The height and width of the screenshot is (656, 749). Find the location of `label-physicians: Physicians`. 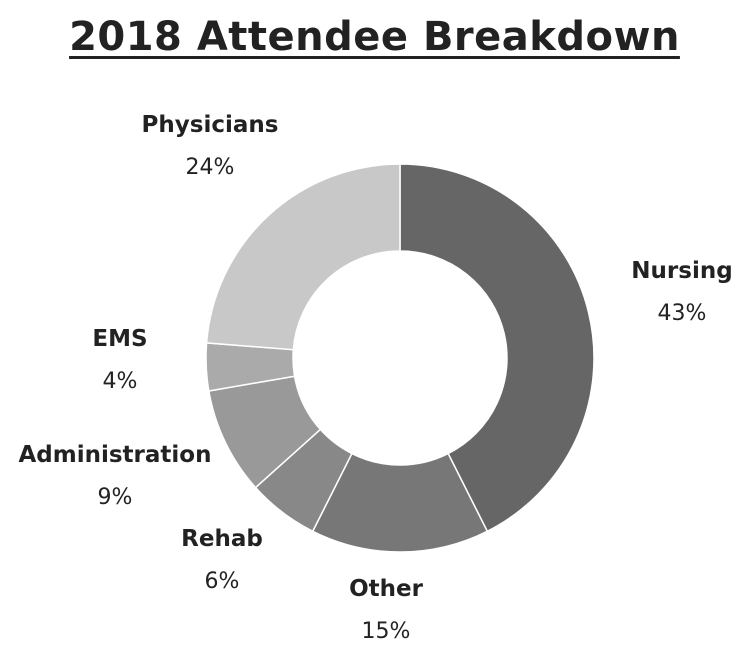

label-physicians: Physicians is located at coordinates (210, 125).